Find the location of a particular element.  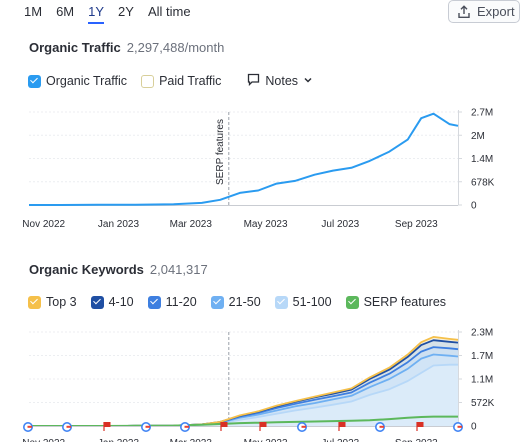

traffic-value: 2,297,488/month is located at coordinates (175, 47).